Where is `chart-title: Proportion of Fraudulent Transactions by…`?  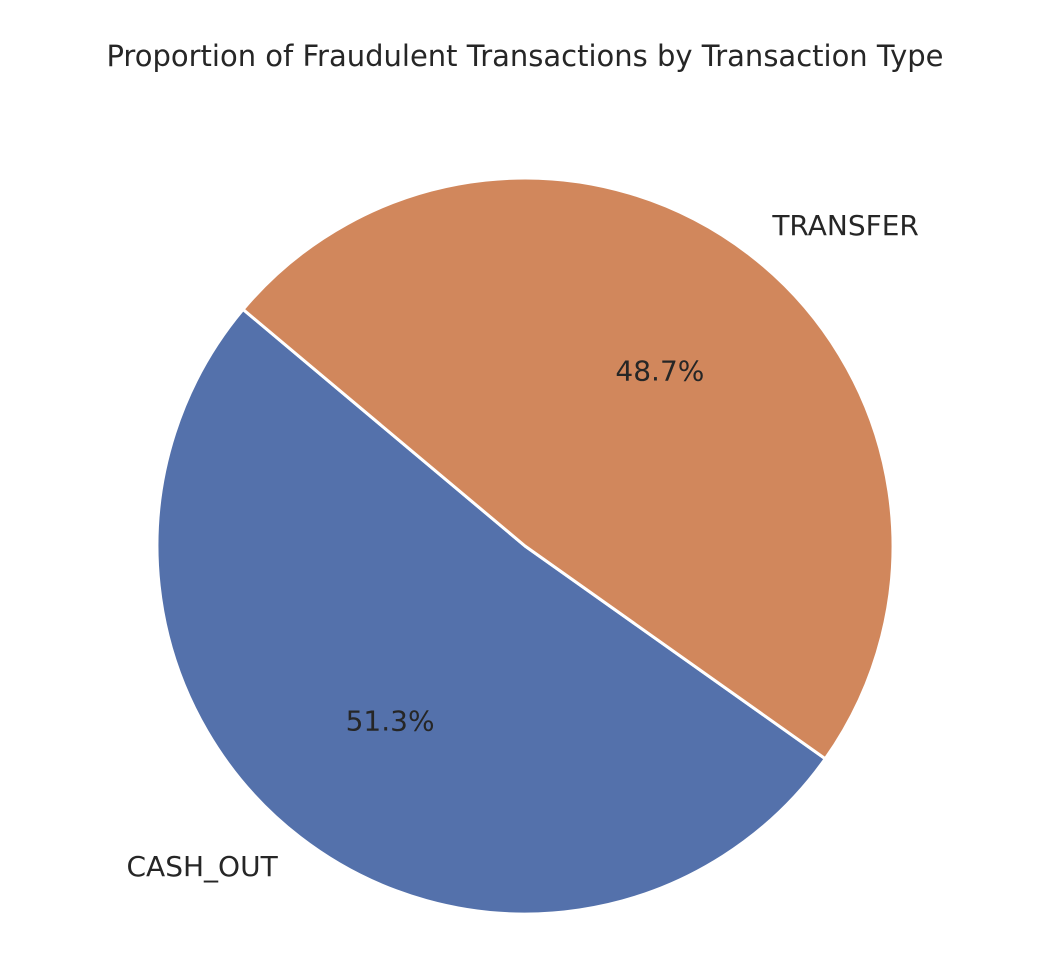
chart-title: Proportion of Fraudulent Transactions by… is located at coordinates (524, 56).